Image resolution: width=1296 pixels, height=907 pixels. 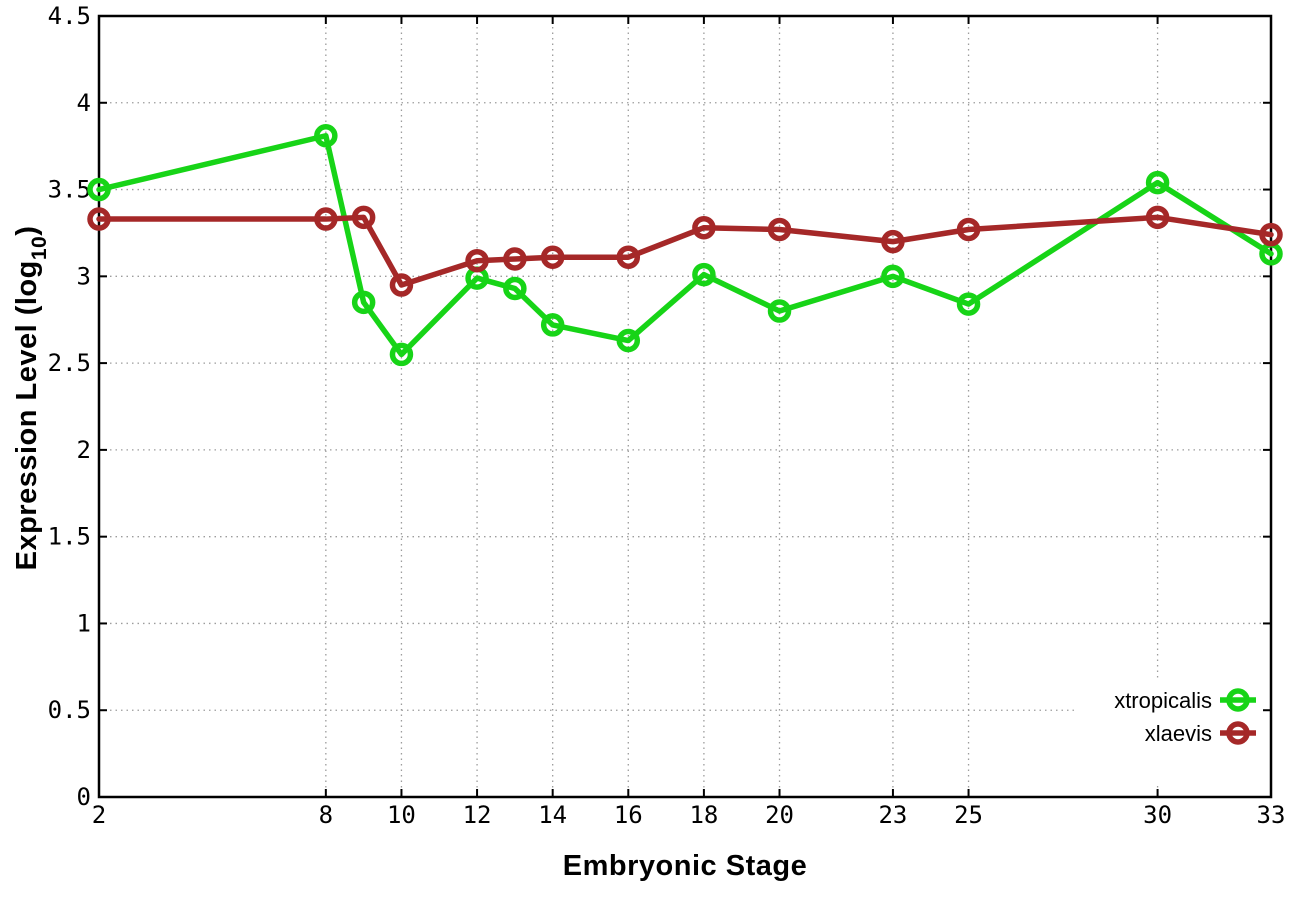 I want to click on y-tick-label: 3, so click(x=84, y=276).